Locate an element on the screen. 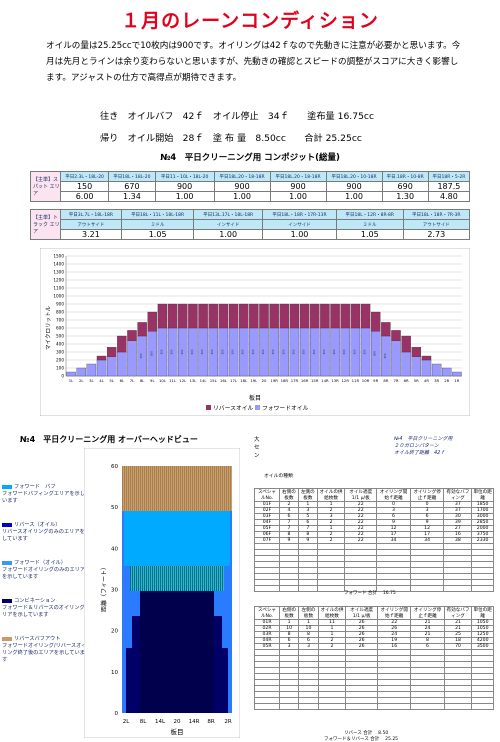  column-header: 左側の板数 is located at coordinates (307, 495).